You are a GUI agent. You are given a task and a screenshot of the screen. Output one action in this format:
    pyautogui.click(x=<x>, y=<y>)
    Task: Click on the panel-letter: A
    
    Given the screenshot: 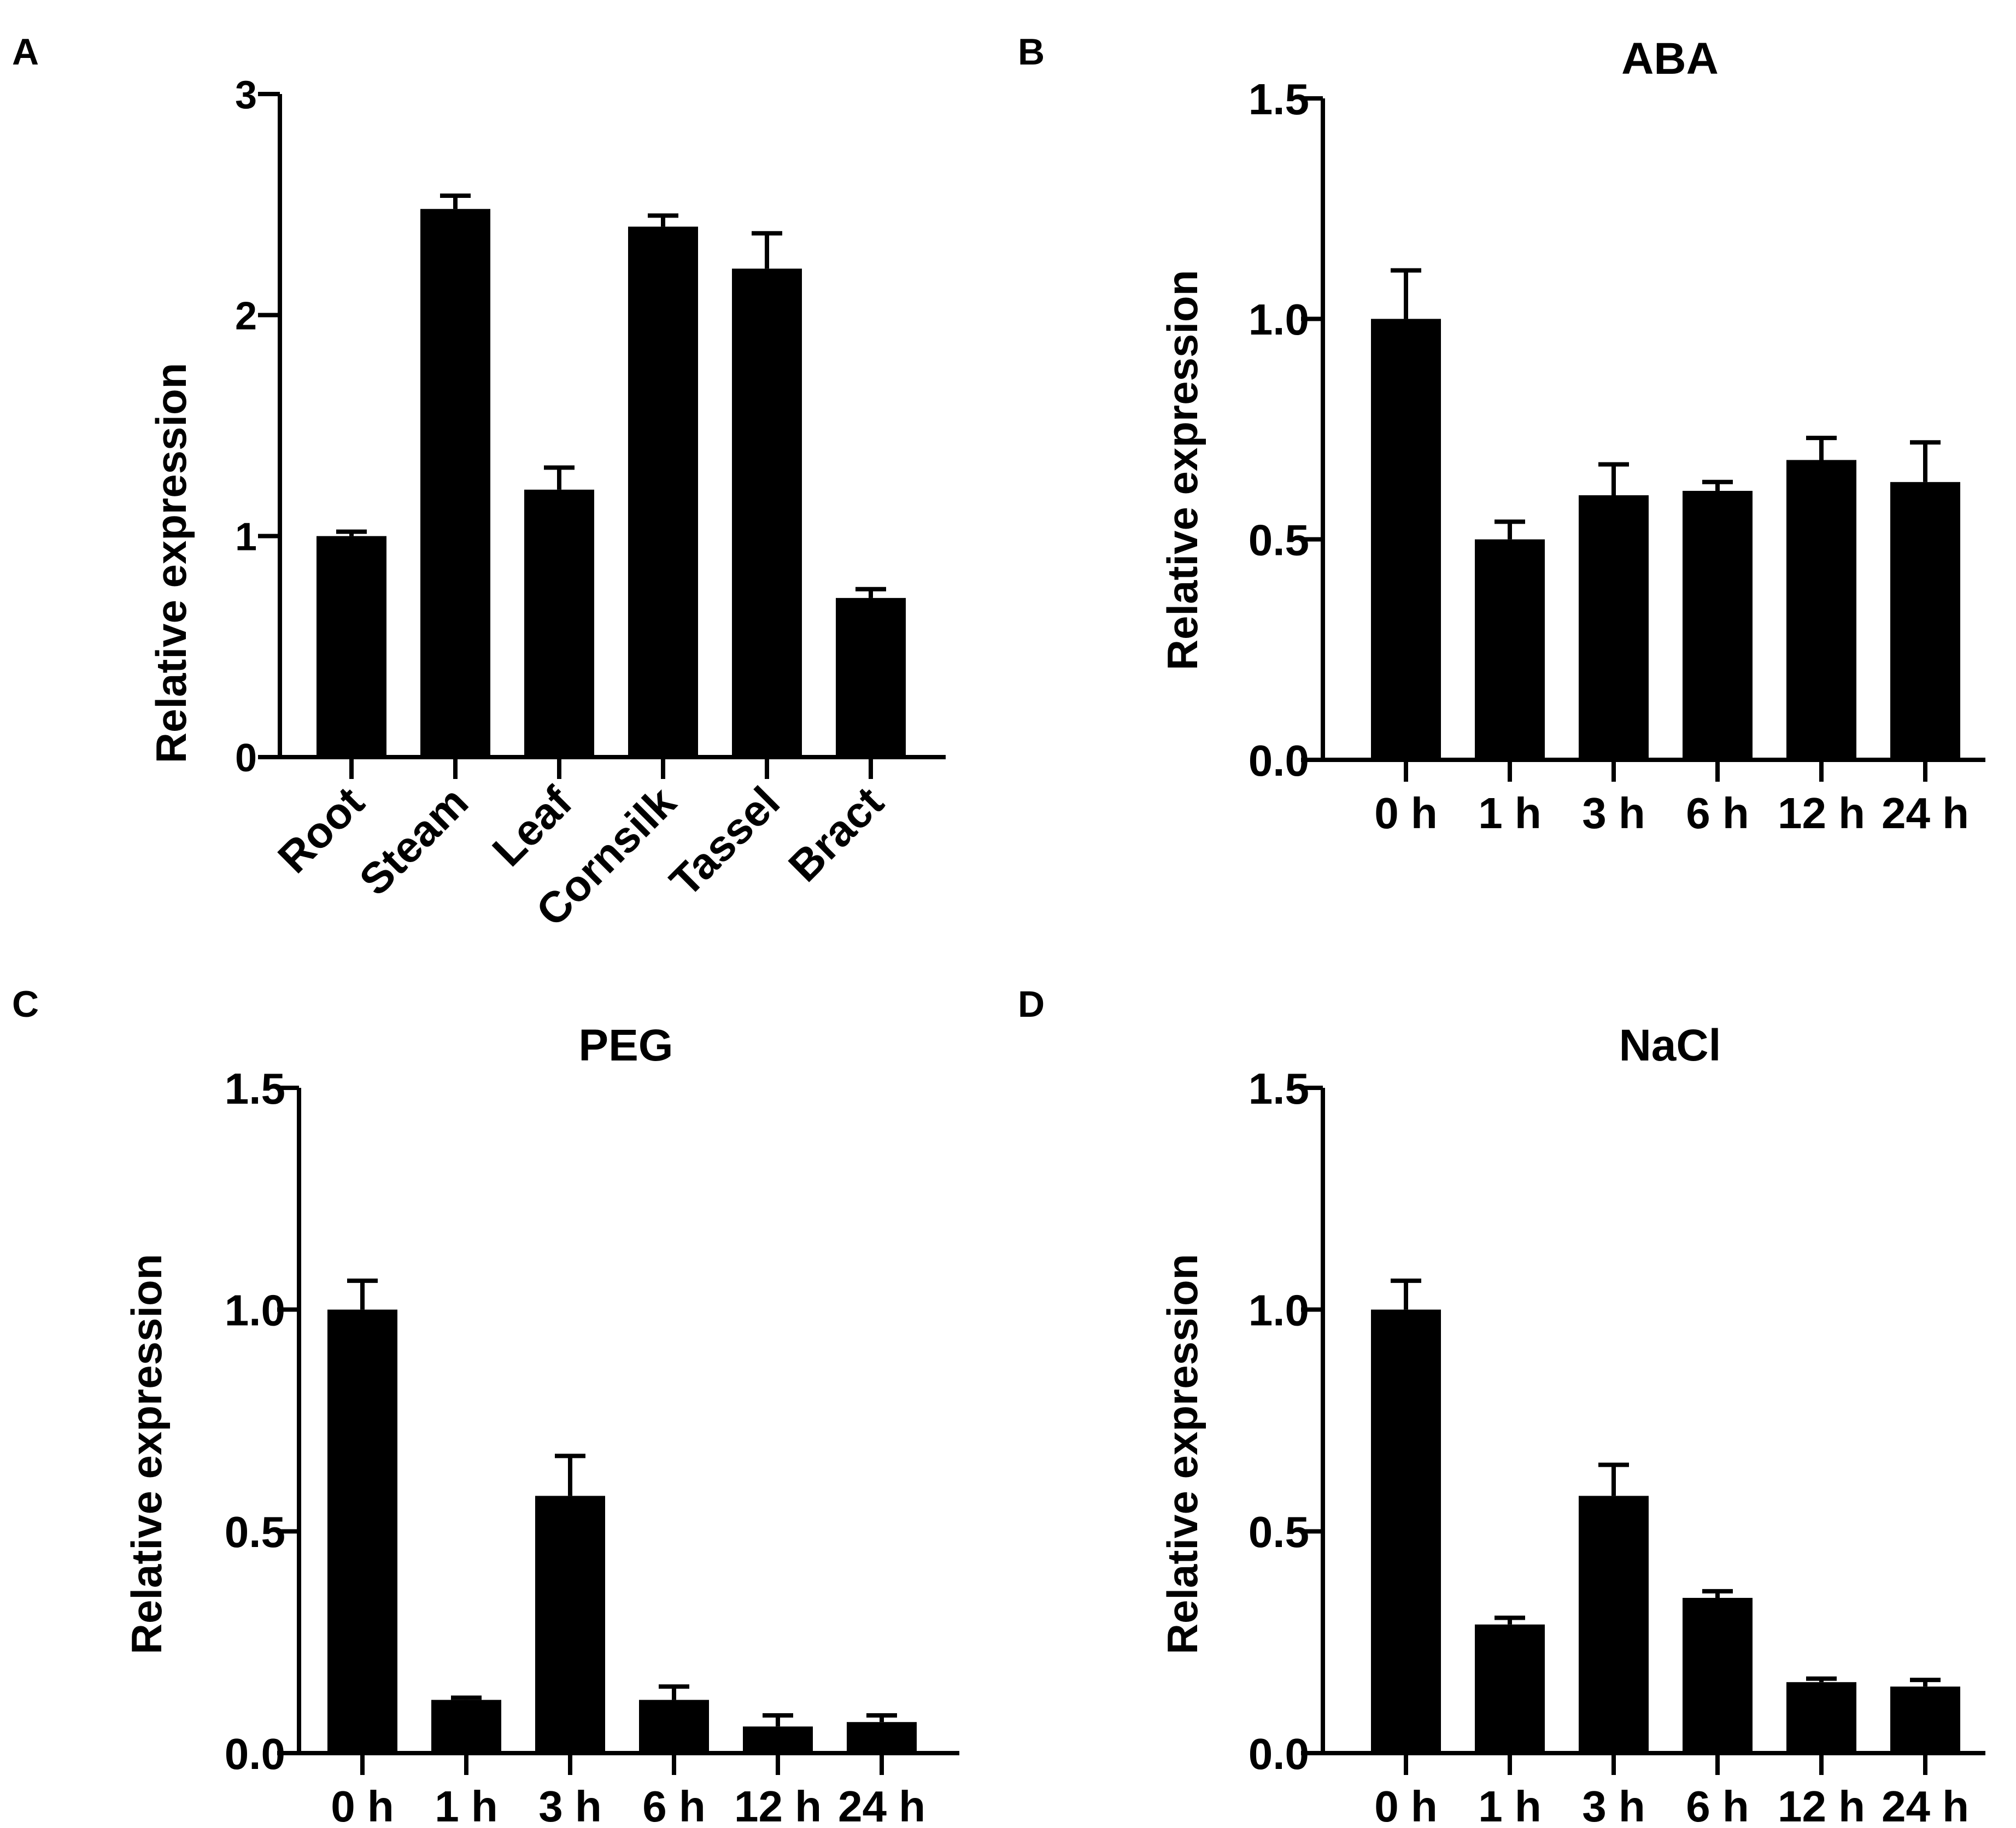 What is the action you would take?
    pyautogui.click(x=25, y=52)
    